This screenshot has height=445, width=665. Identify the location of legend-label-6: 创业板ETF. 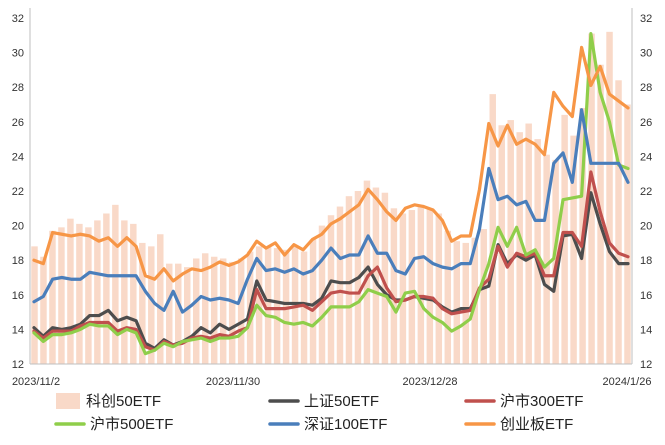
(536, 424).